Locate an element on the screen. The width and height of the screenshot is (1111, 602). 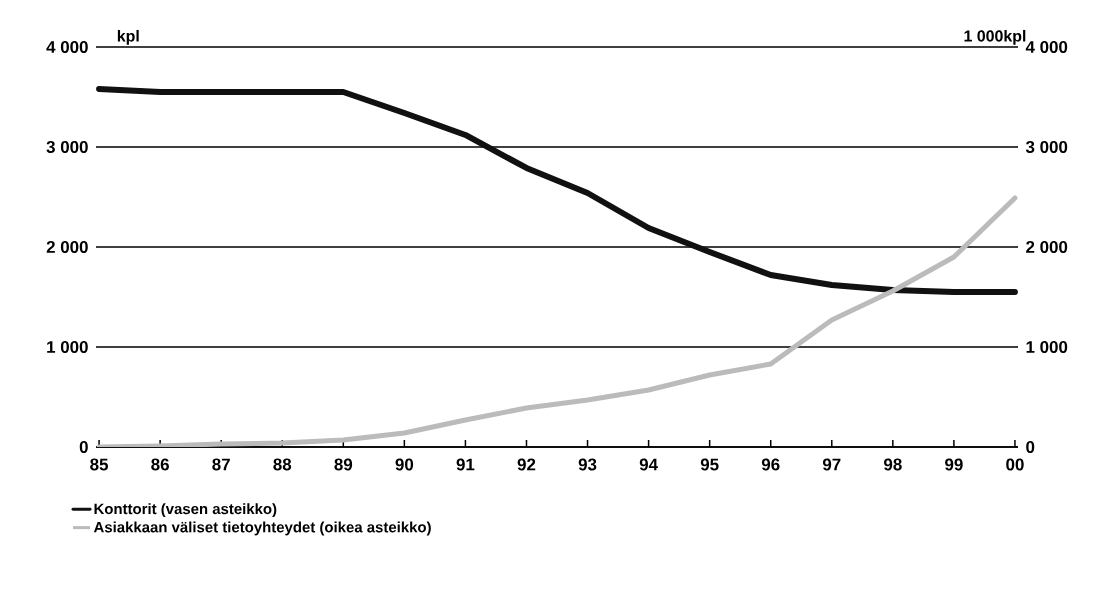
legend-label: Asiakkaan väliset tietoyhteydet (oikea asteikko) is located at coordinates (262, 528).